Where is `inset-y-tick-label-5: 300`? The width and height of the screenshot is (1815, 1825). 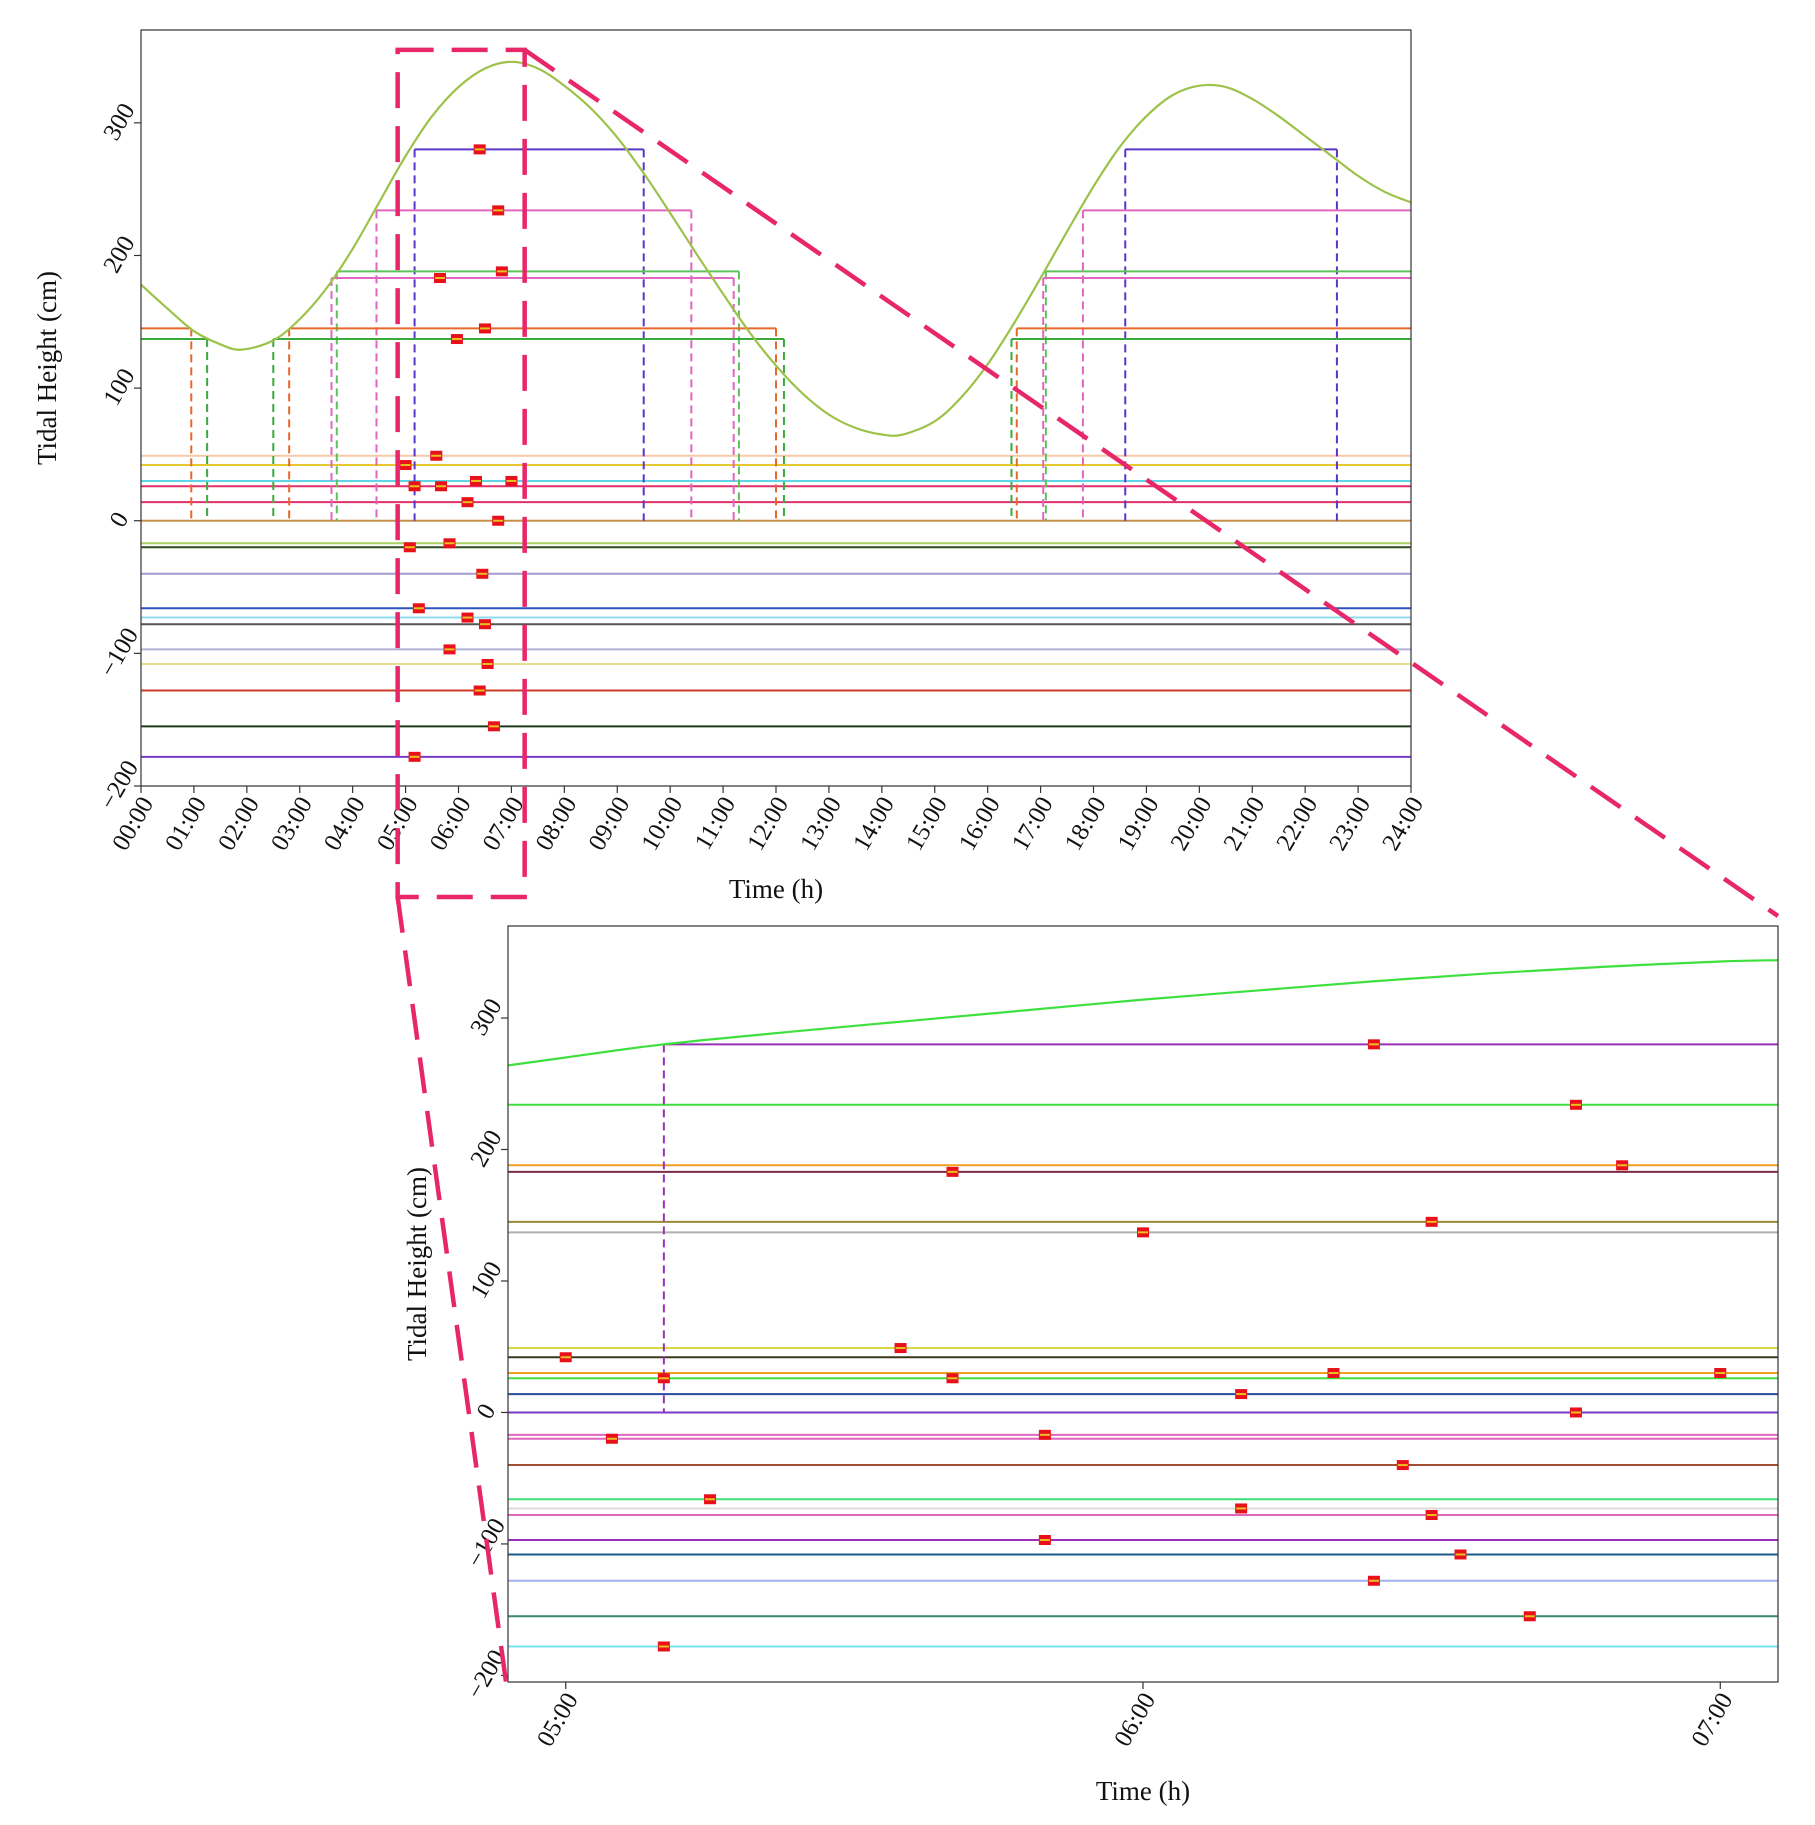 inset-y-tick-label-5: 300 is located at coordinates (486, 1017).